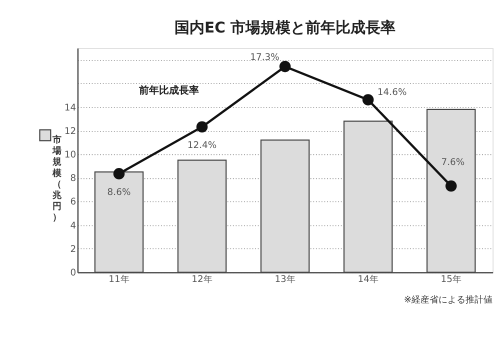  Describe the element at coordinates (202, 279) in the screenshot. I see `x-tick-label: 12年` at that location.